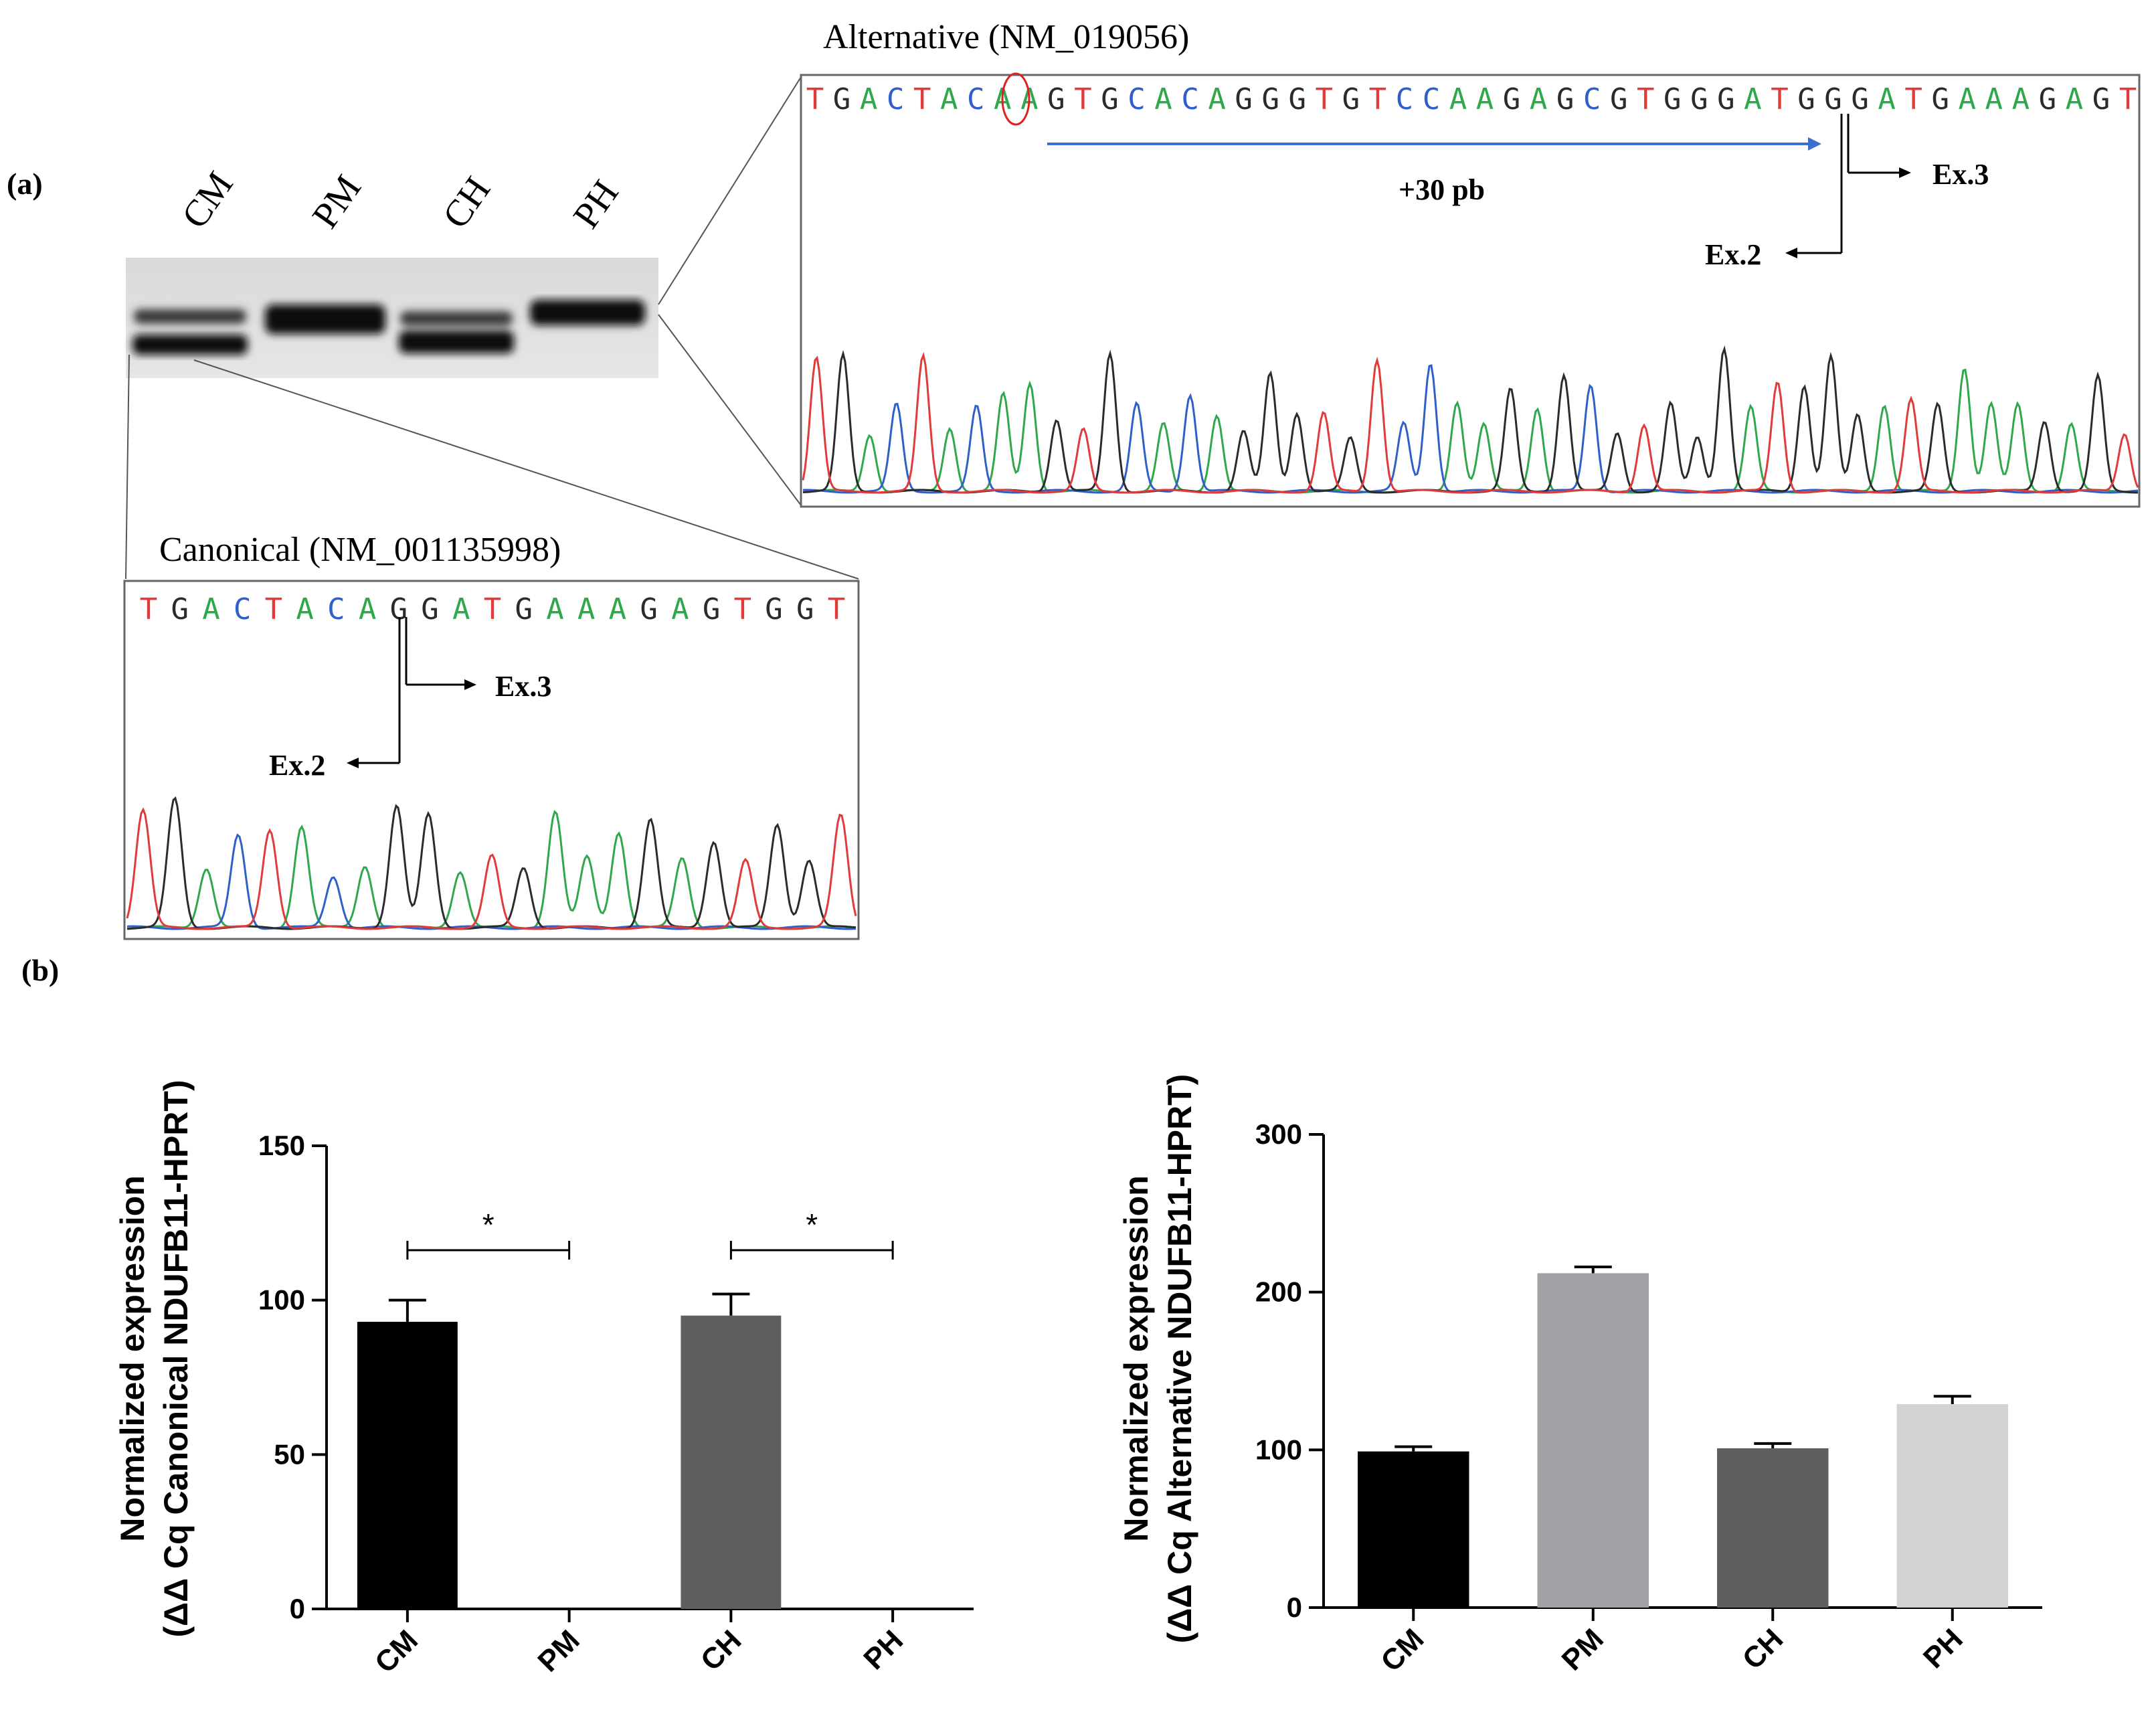 This screenshot has width=2156, height=1716. Describe the element at coordinates (1593, 1440) in the screenshot. I see `bar-PM` at that location.